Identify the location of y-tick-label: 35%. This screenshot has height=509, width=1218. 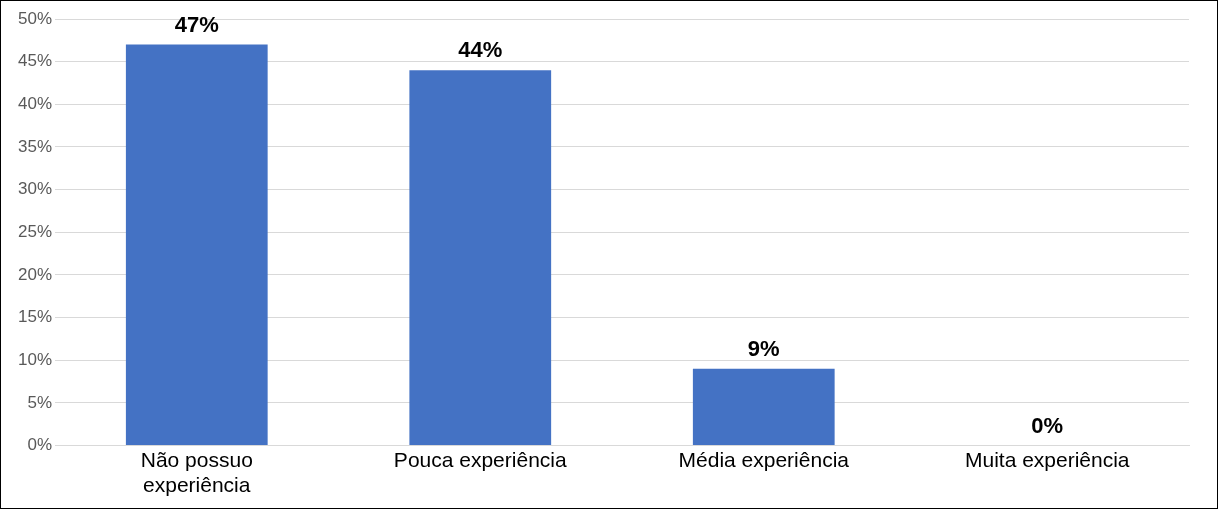
(35, 146).